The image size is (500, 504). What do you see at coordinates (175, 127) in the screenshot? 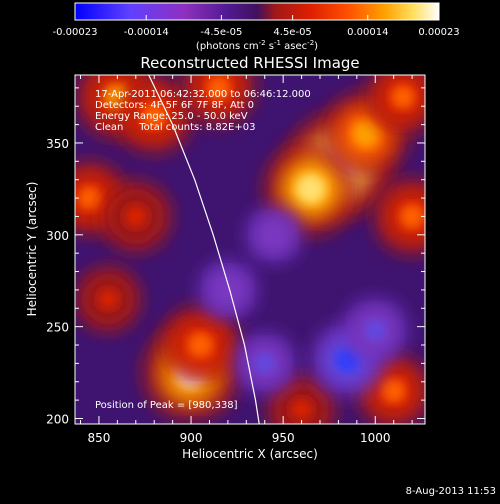
I see `annotation-clean-counts: Clean Total counts: 8.82E+03` at bounding box center [175, 127].